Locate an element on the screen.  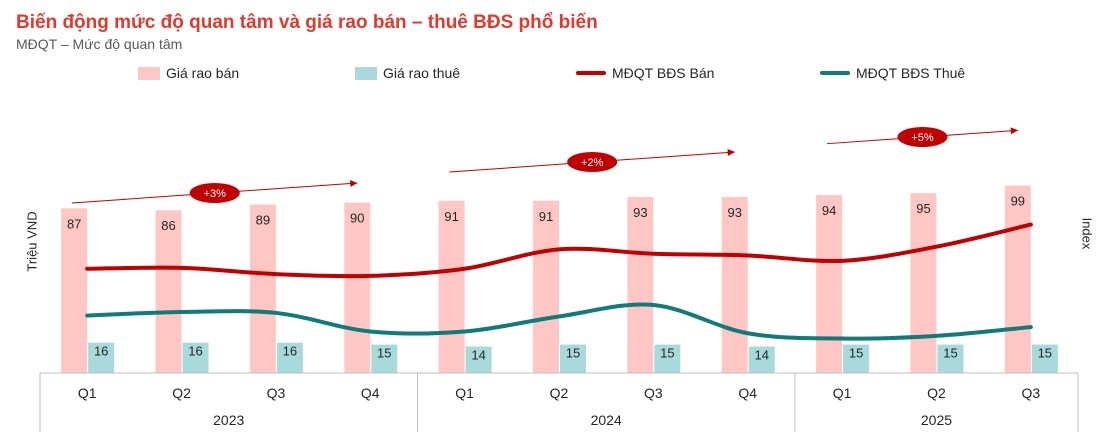
legend-item-rent-price: Giá rao thuê is located at coordinates (407, 73).